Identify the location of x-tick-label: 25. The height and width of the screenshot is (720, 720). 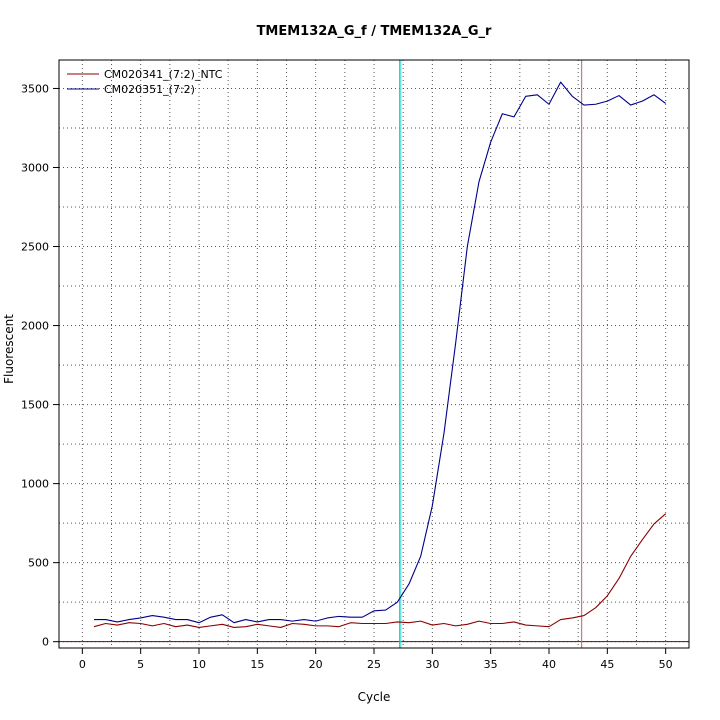
(374, 664).